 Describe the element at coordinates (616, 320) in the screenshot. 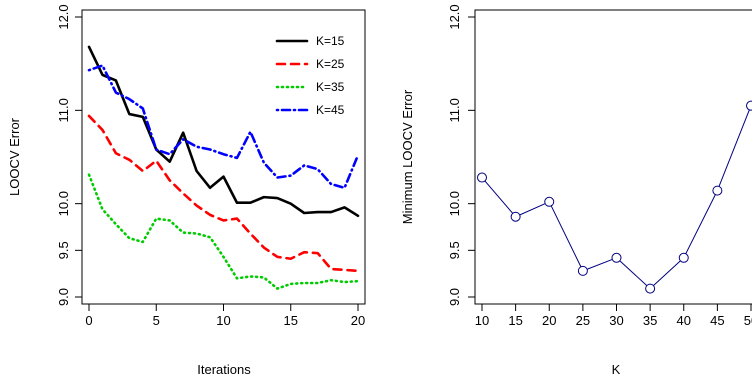

I see `x-tick-label: 30` at that location.